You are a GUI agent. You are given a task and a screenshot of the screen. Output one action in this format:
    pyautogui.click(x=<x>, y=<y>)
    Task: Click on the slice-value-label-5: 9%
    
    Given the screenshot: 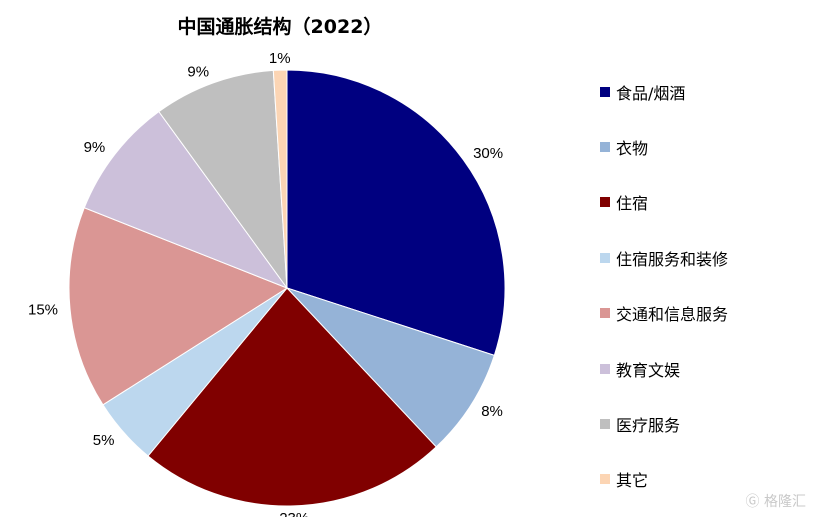 What is the action you would take?
    pyautogui.click(x=95, y=147)
    